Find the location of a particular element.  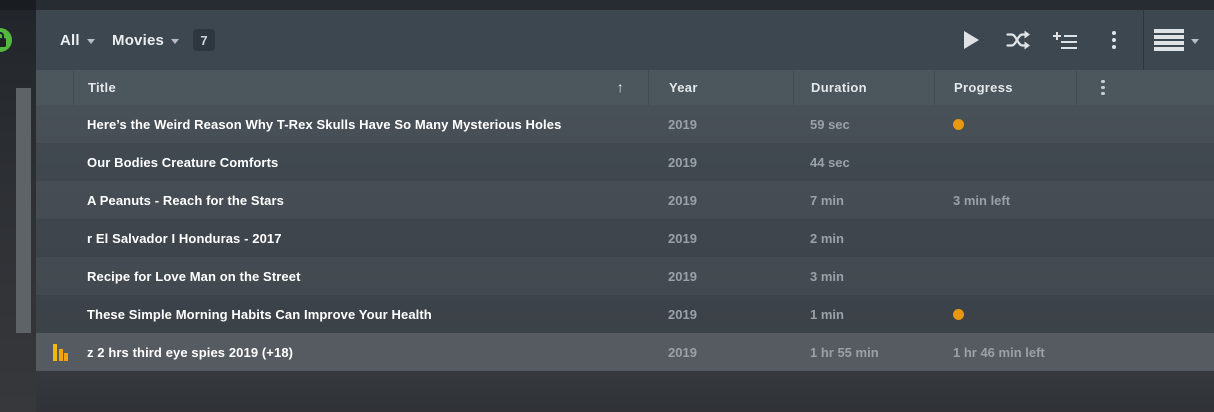

window-top-corner is located at coordinates (18, 5).